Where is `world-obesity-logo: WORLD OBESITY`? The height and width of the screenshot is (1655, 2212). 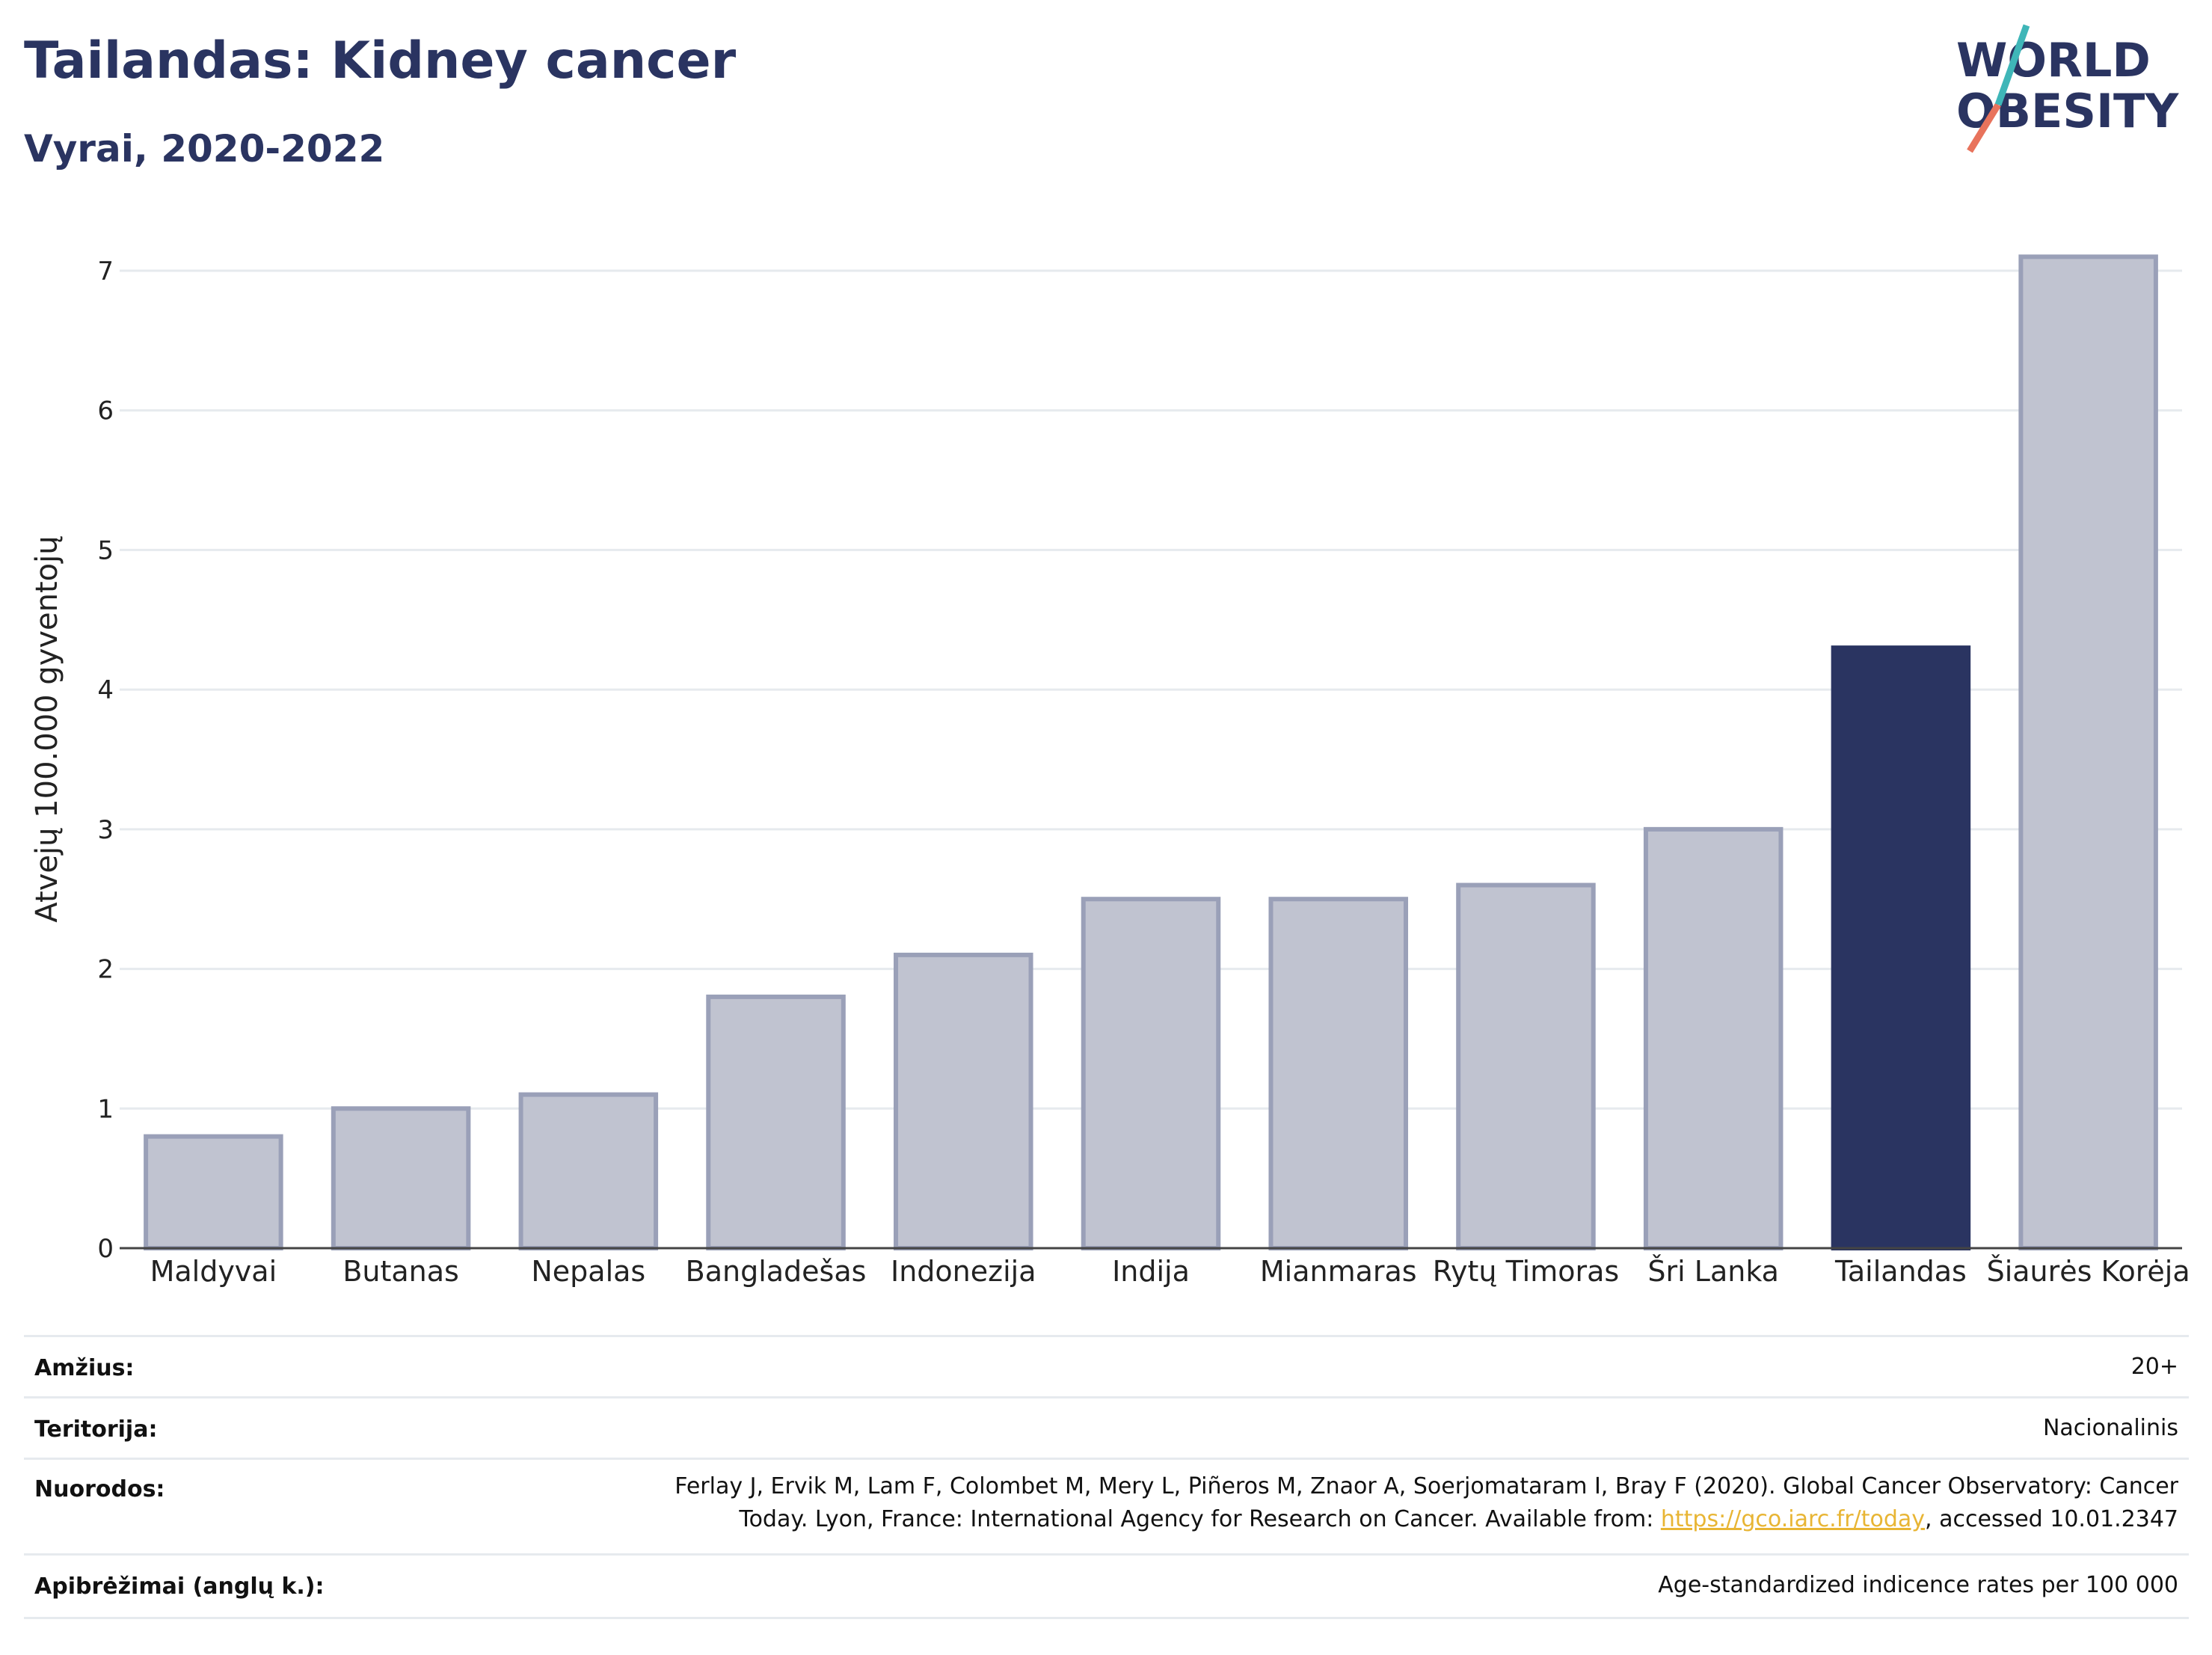
world-obesity-logo: WORLD OBESITY is located at coordinates (2067, 88).